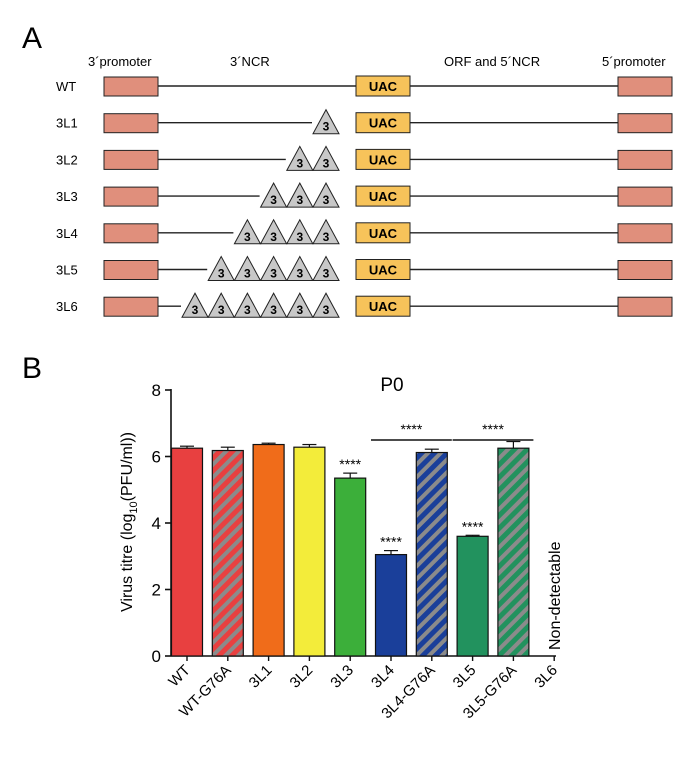 This screenshot has height=765, width=691. I want to click on construct-label: 3L3, so click(67, 196).